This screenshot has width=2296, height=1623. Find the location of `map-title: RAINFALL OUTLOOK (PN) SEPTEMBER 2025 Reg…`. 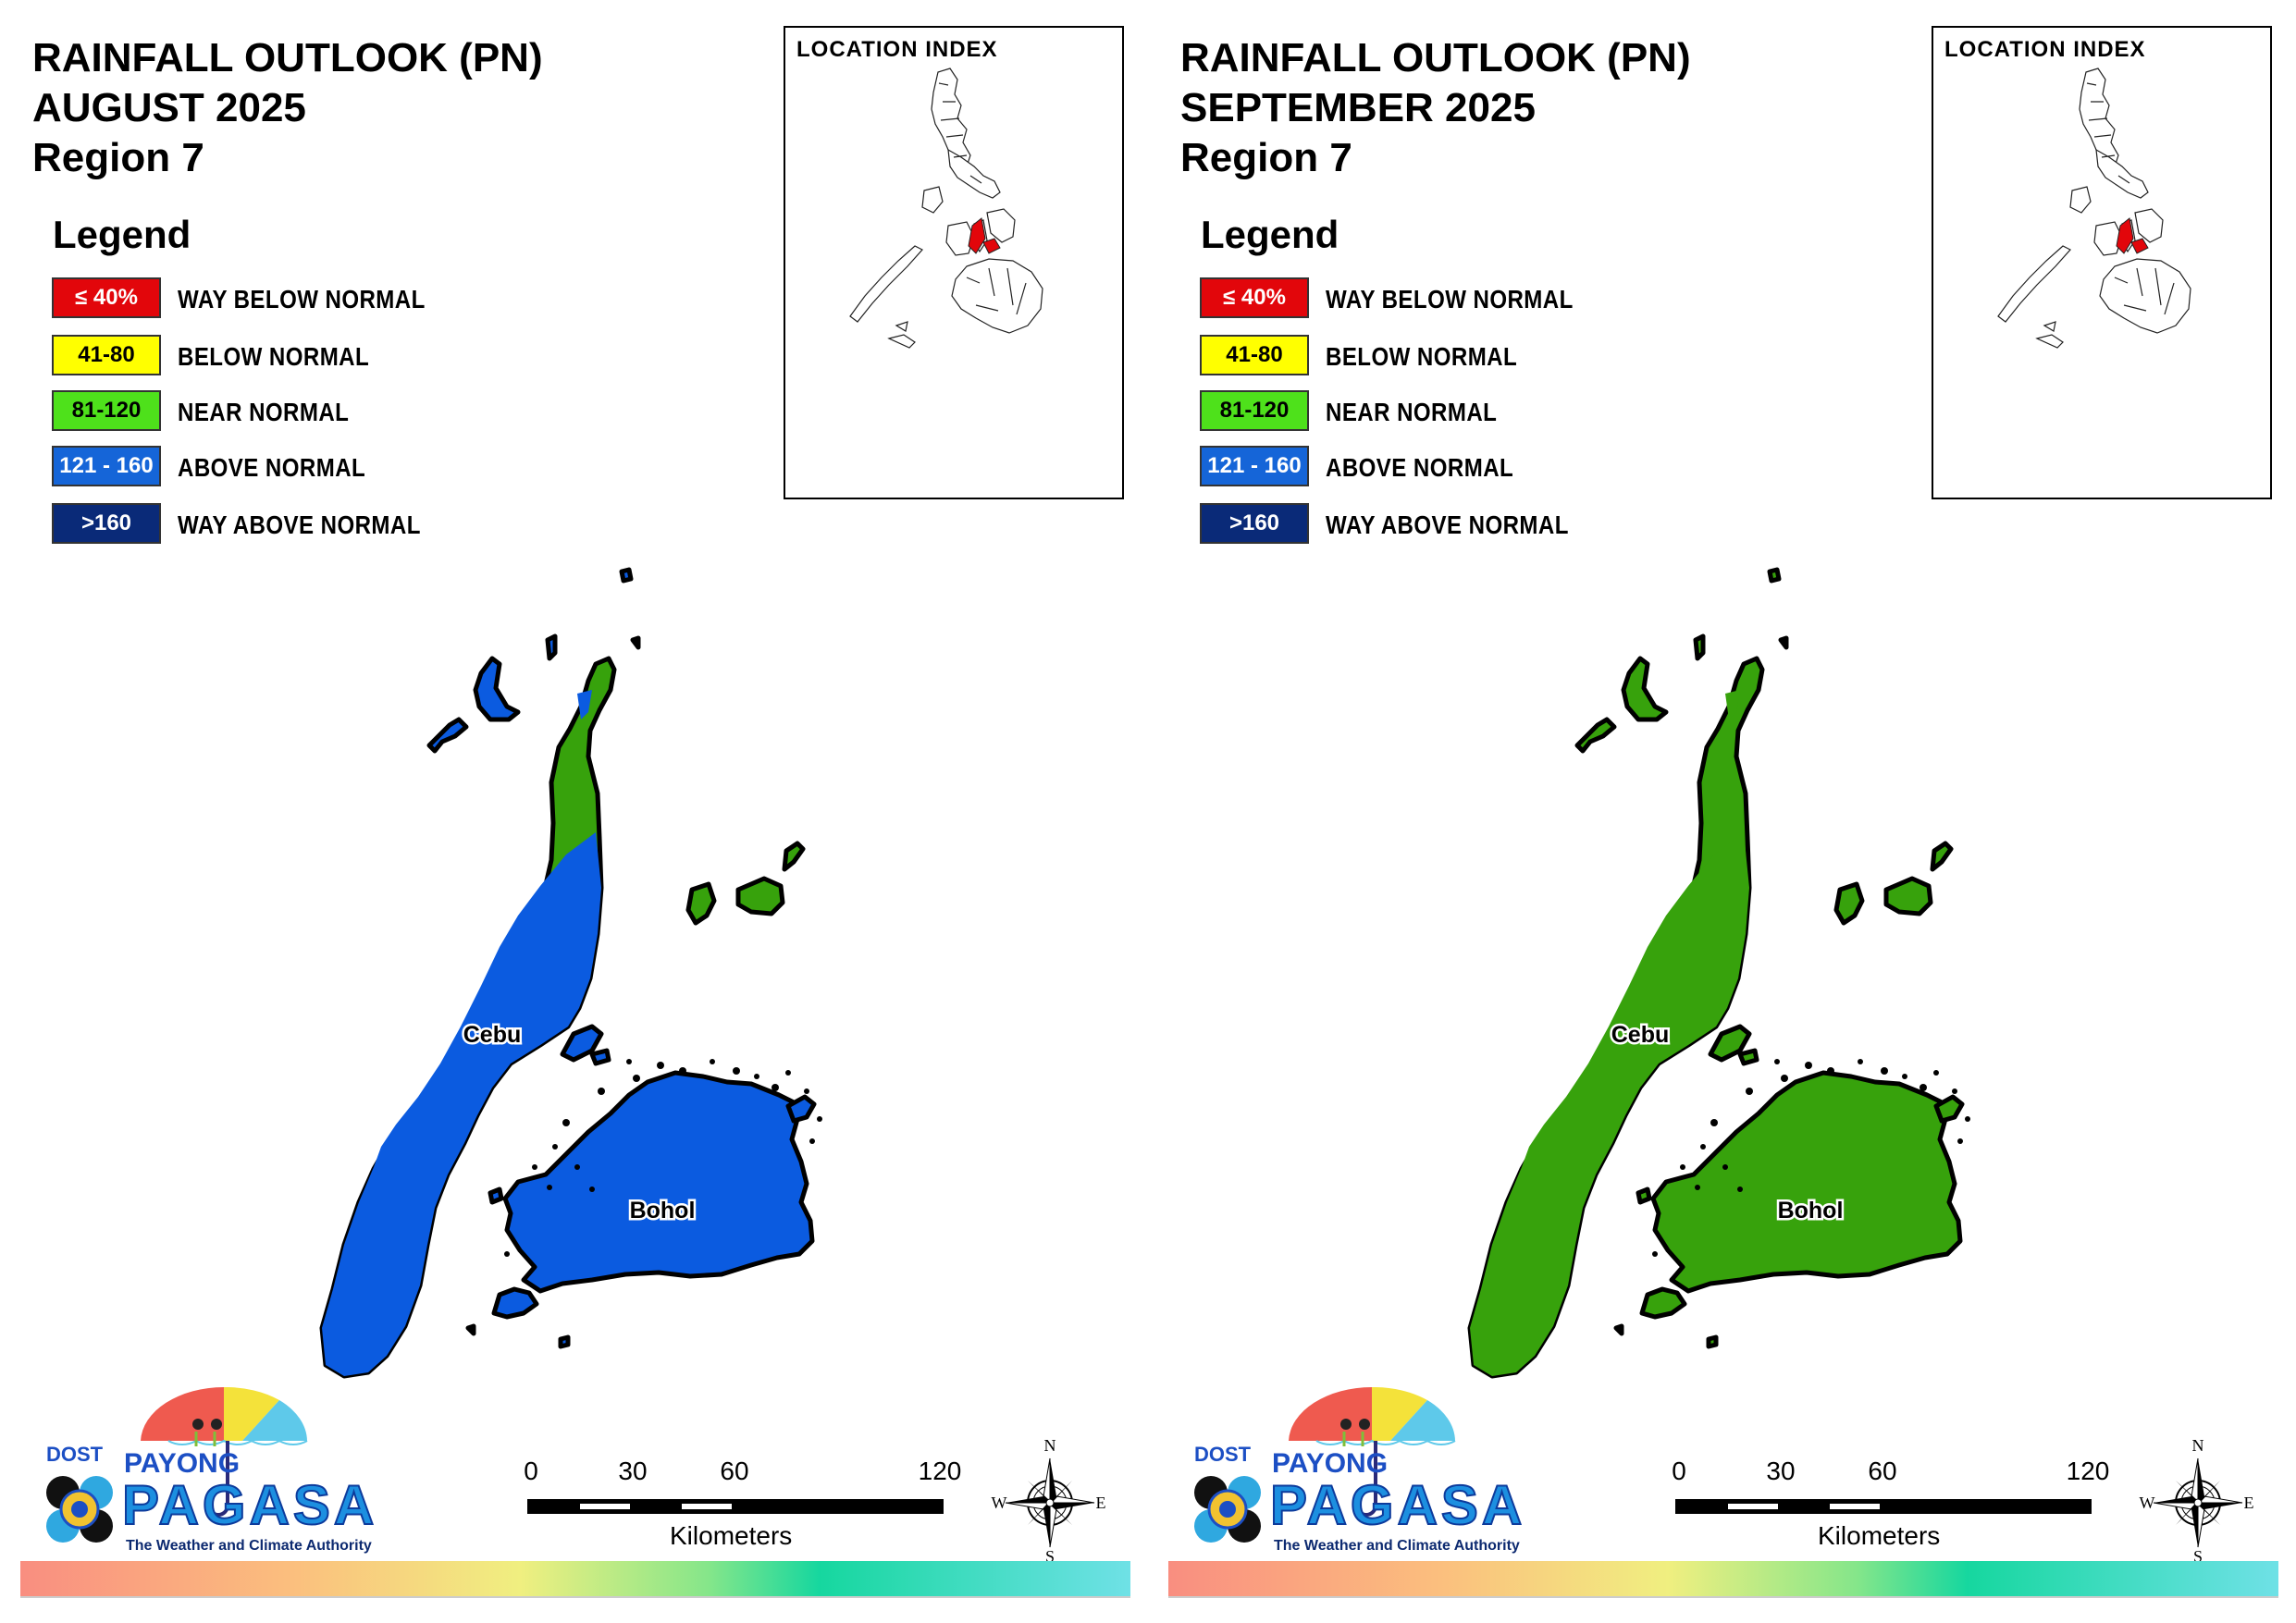

map-title: RAINFALL OUTLOOK (PN) SEPTEMBER 2025 Reg… is located at coordinates (1435, 108).